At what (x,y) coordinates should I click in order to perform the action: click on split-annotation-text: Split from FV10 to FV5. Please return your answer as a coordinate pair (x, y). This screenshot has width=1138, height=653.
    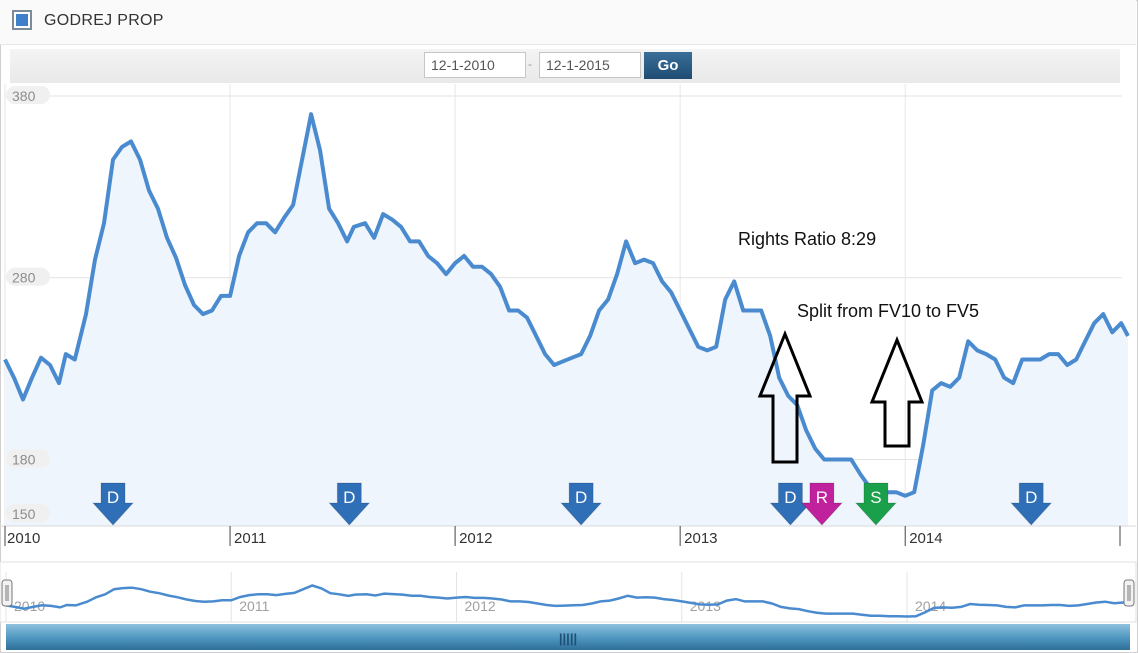
    Looking at the image, I should click on (888, 311).